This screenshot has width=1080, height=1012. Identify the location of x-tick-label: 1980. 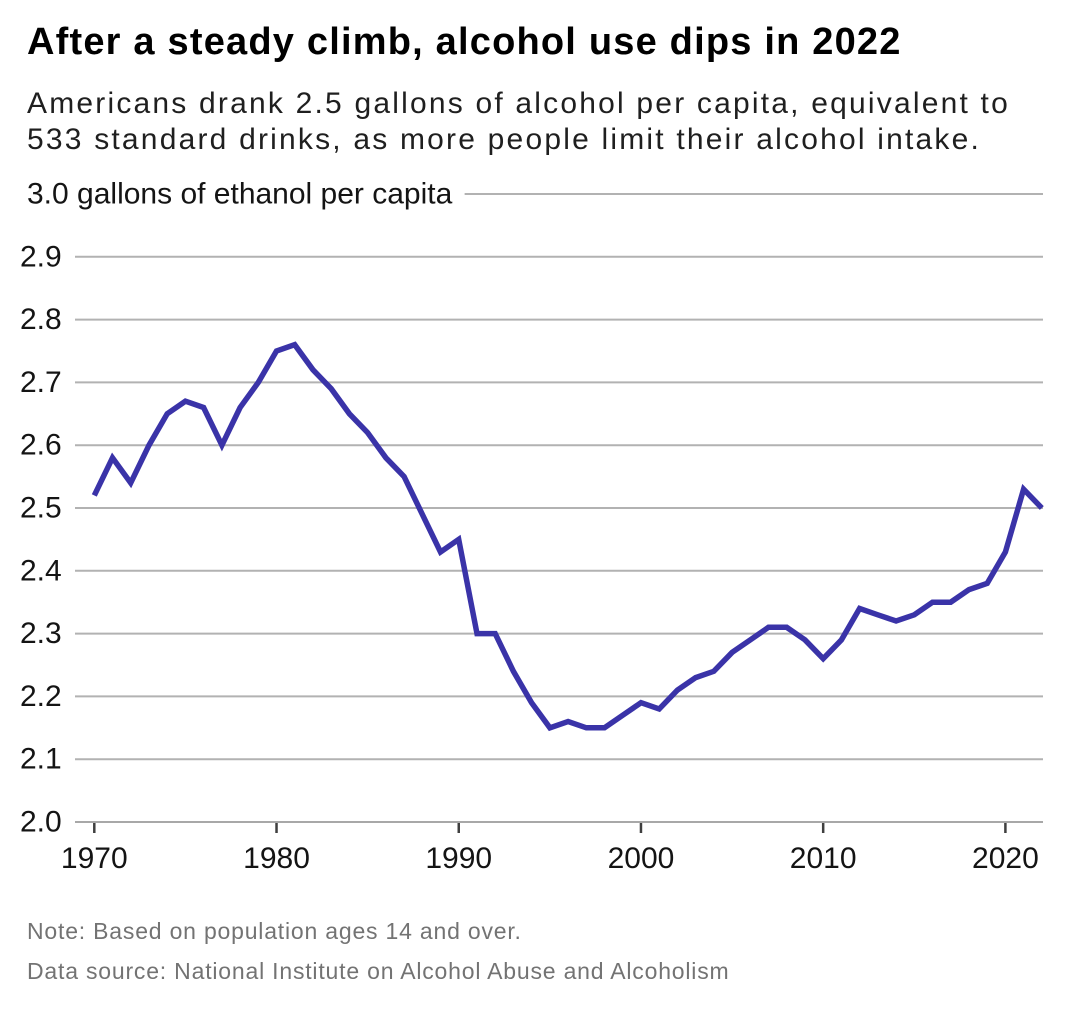
(276, 858).